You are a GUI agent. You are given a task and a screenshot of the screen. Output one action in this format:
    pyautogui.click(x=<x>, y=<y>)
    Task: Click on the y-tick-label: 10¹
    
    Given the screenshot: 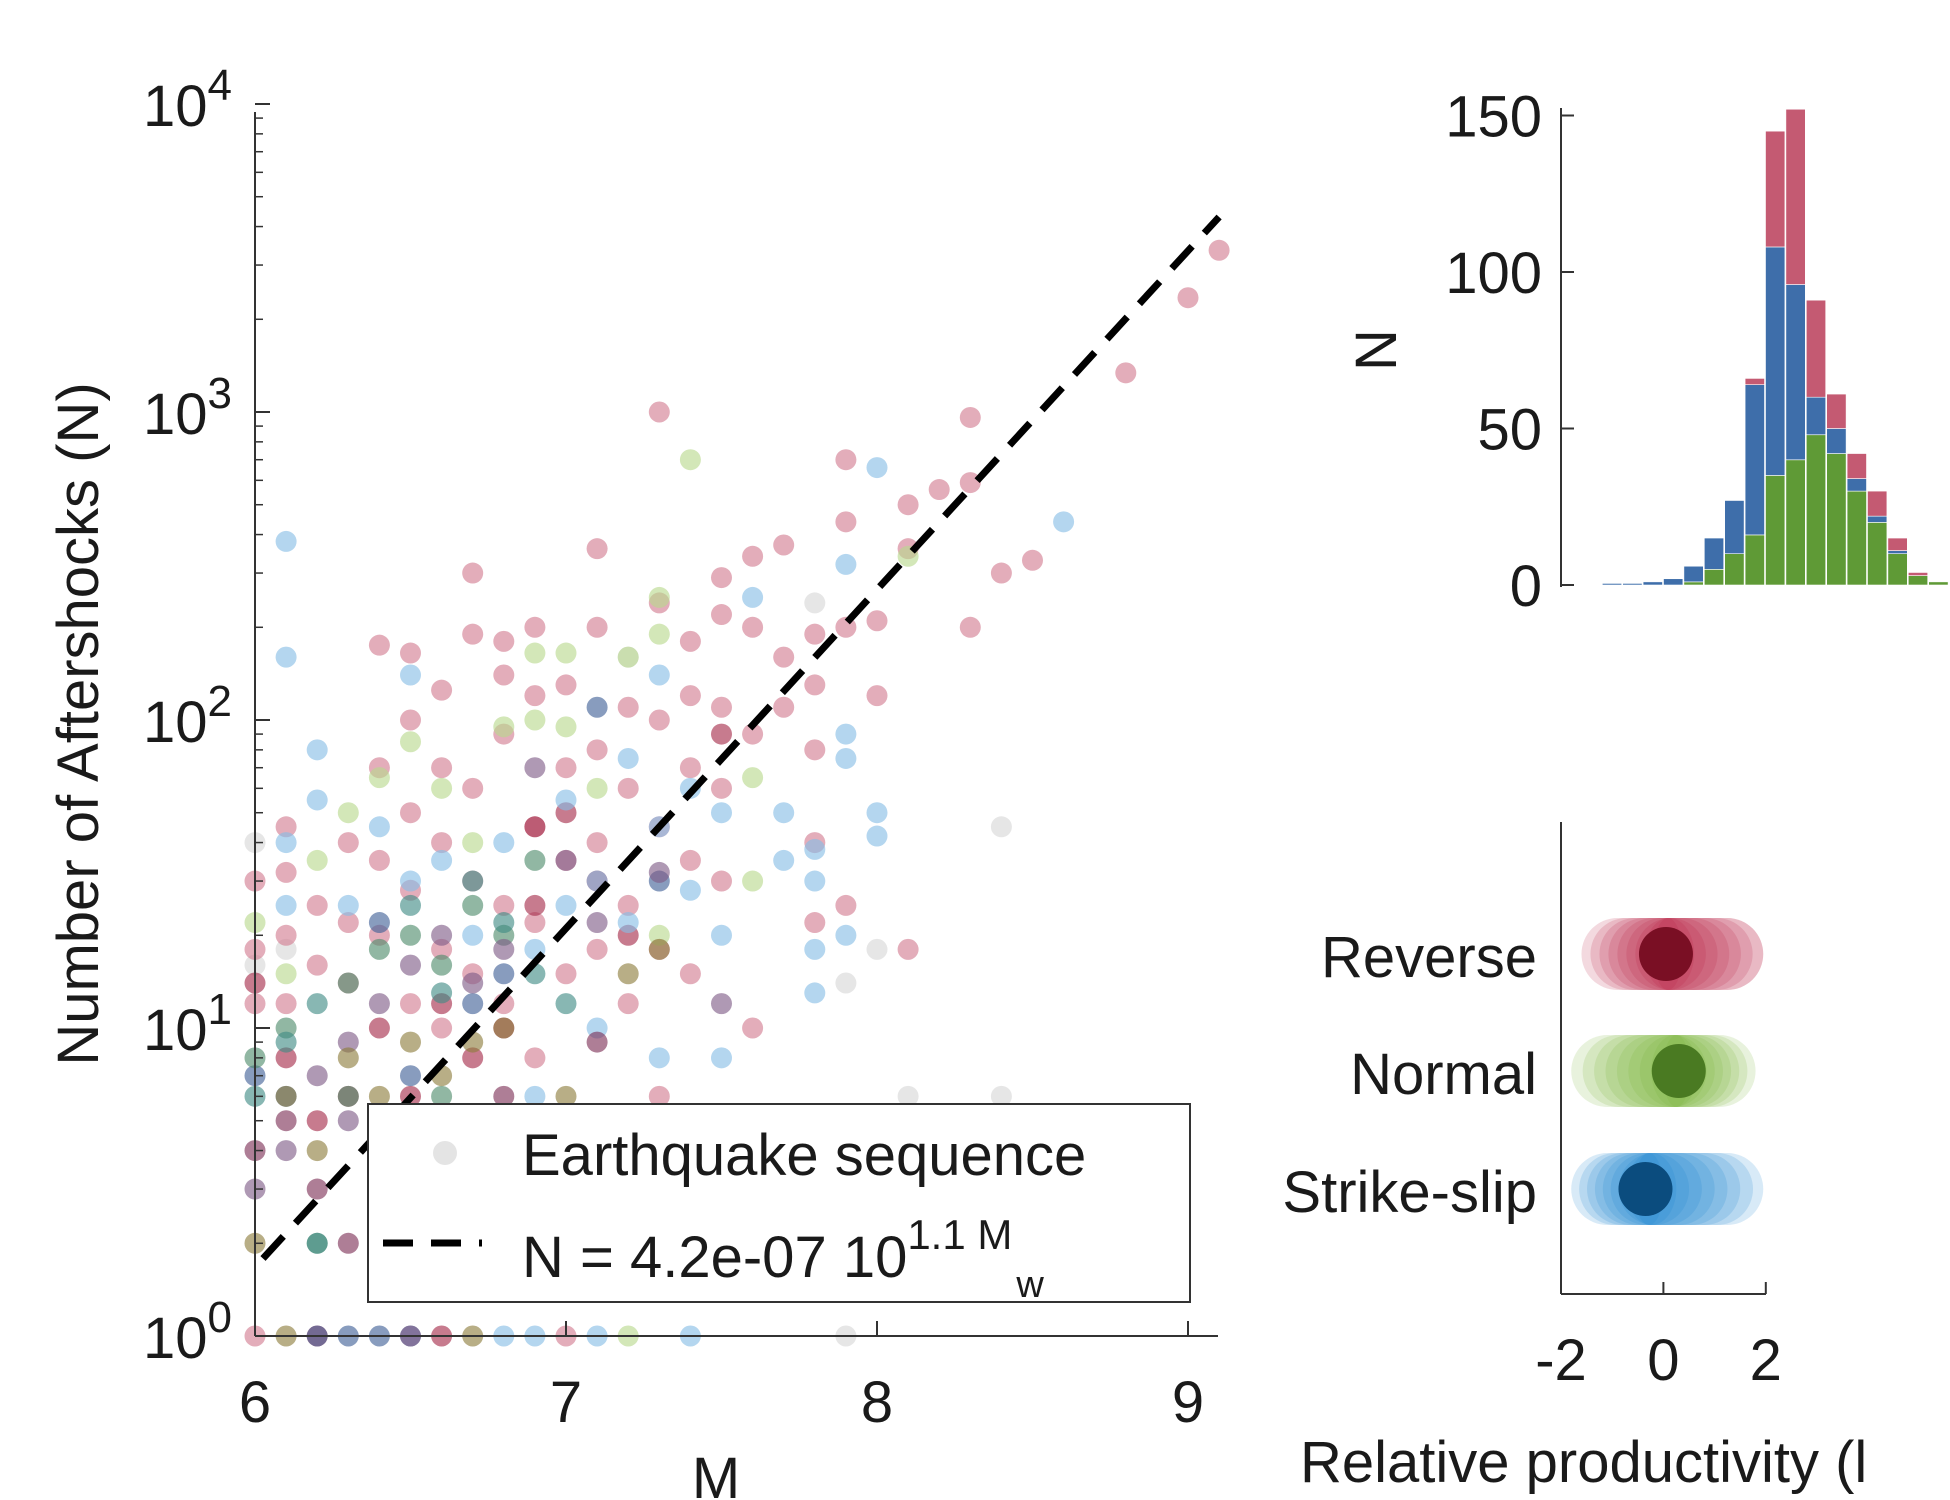 What is the action you would take?
    pyautogui.click(x=187, y=1024)
    